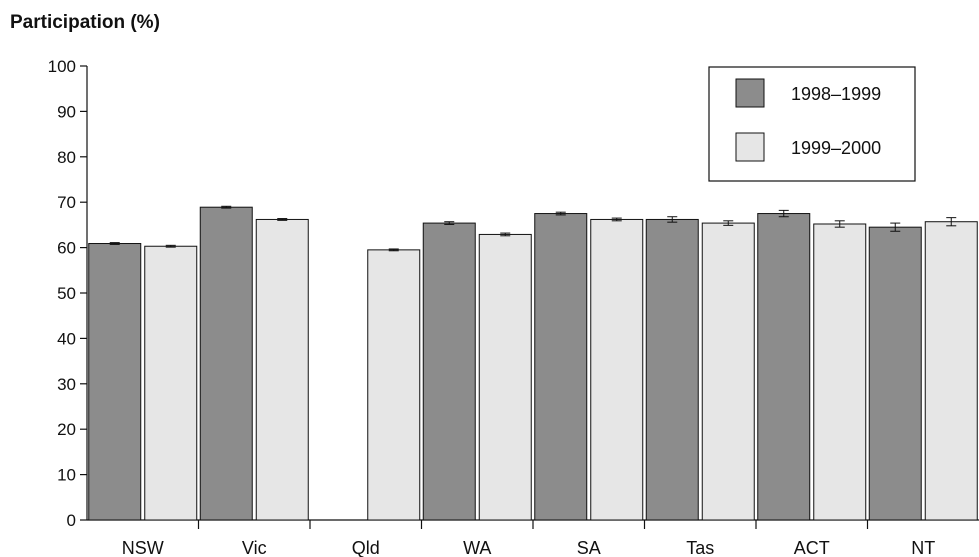 The height and width of the screenshot is (557, 979). I want to click on y-tick-label: 90, so click(66, 111).